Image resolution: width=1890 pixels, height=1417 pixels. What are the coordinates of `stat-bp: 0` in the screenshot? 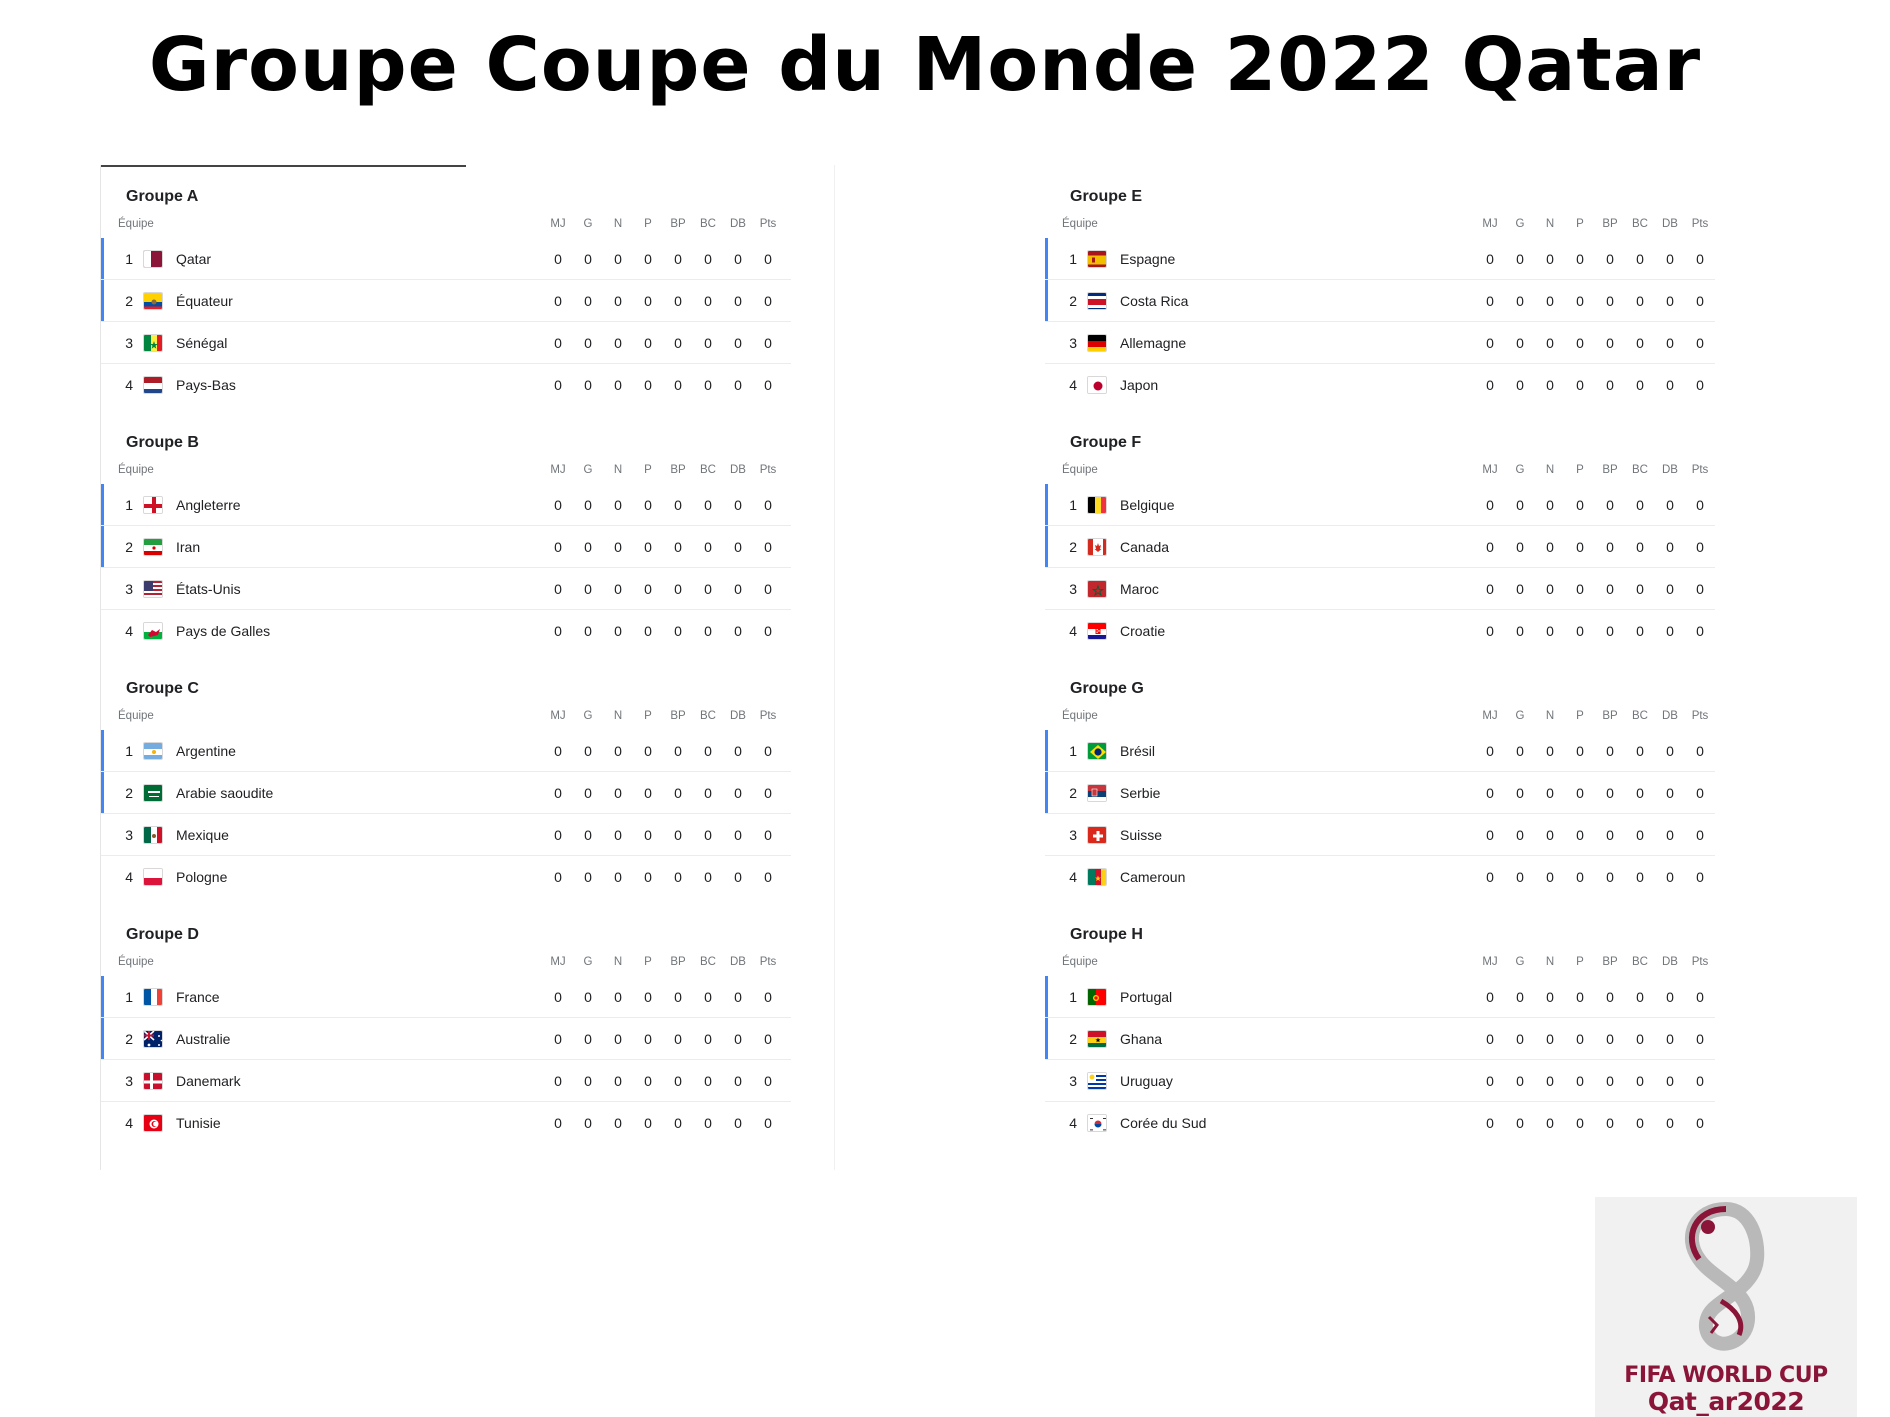 It's located at (678, 1039).